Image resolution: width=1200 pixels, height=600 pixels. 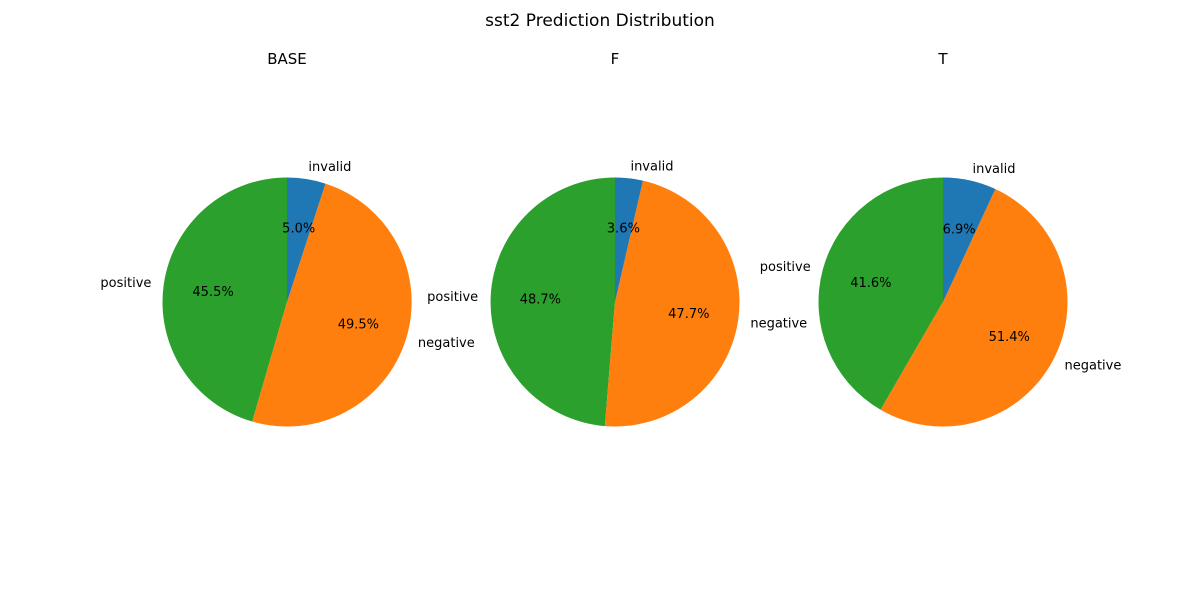 I want to click on slice-percent-negative: 47.7%, so click(x=688, y=314).